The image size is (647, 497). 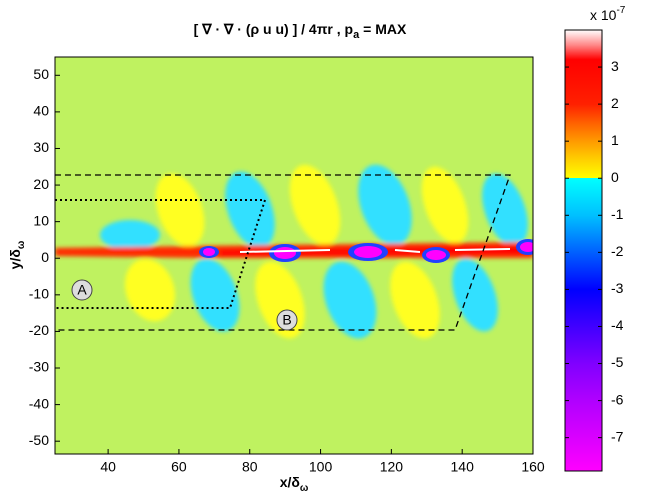 I want to click on y-tick-label: 50, so click(x=41, y=74).